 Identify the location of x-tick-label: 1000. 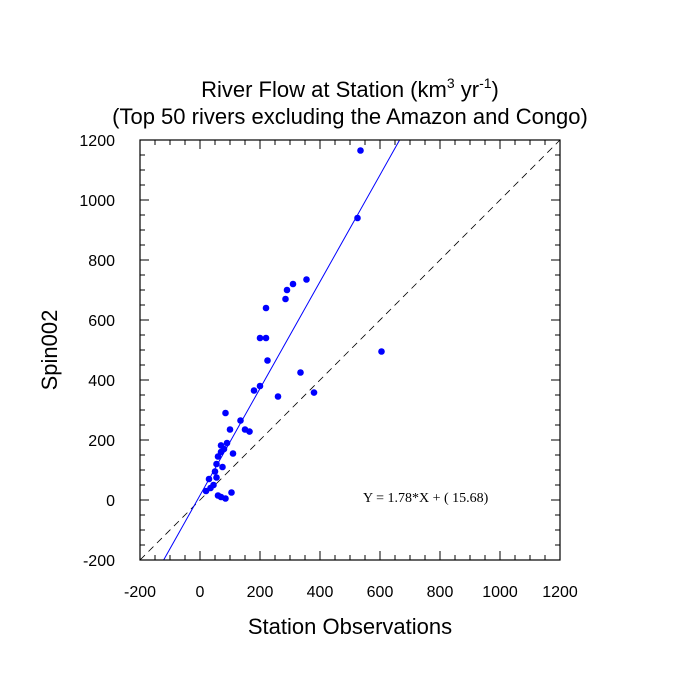
(500, 592).